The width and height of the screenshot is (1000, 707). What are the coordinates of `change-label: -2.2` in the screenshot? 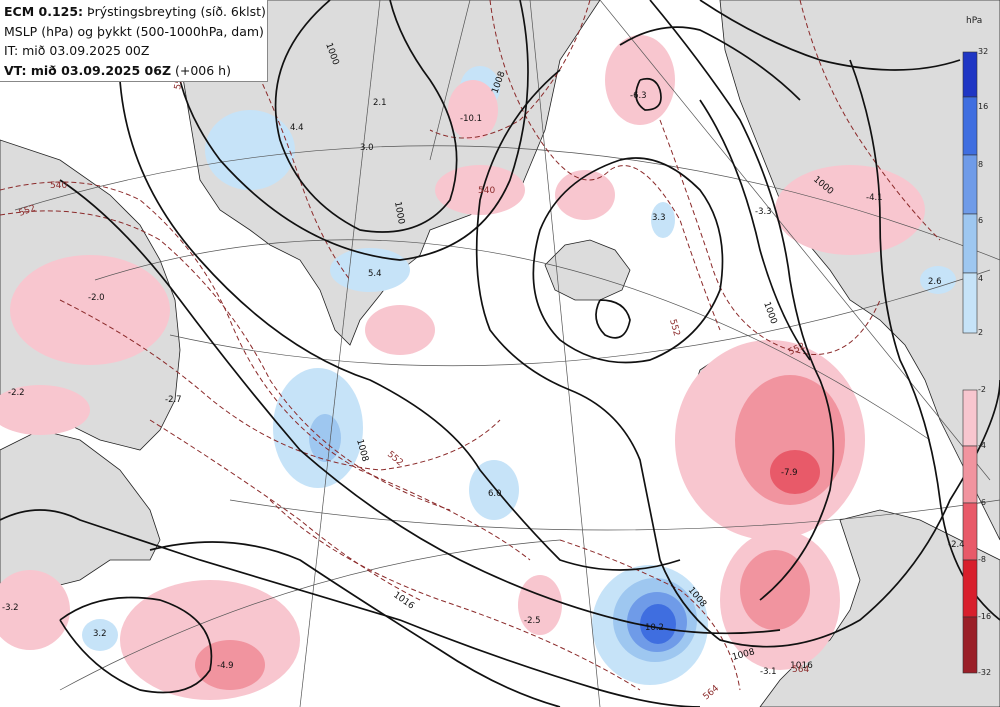 It's located at (16, 393).